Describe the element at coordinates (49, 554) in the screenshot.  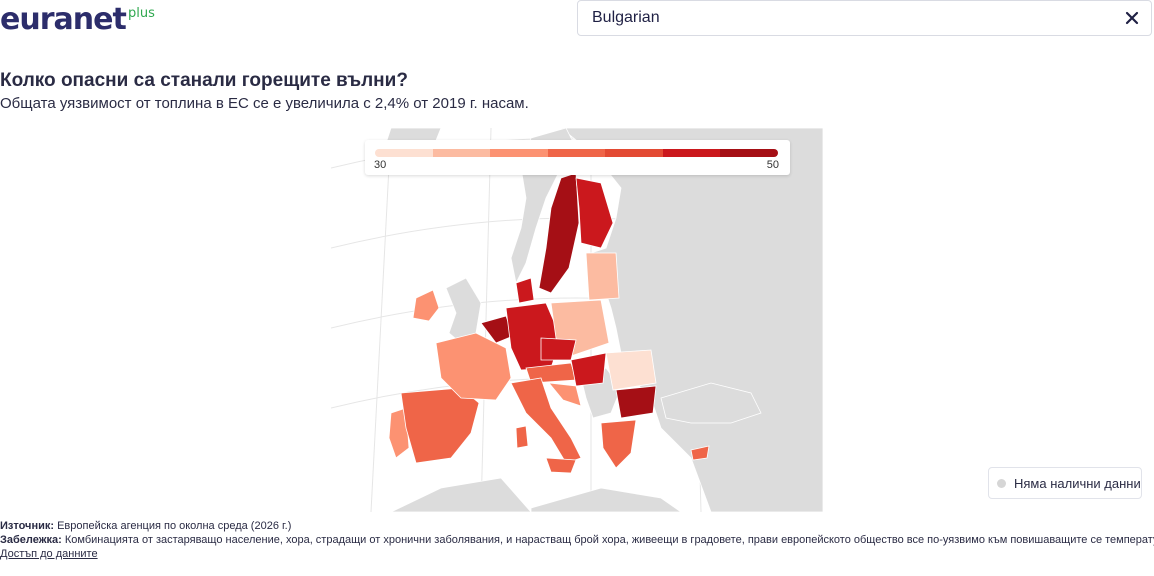
I see `data-access-link: Достъп до данните` at that location.